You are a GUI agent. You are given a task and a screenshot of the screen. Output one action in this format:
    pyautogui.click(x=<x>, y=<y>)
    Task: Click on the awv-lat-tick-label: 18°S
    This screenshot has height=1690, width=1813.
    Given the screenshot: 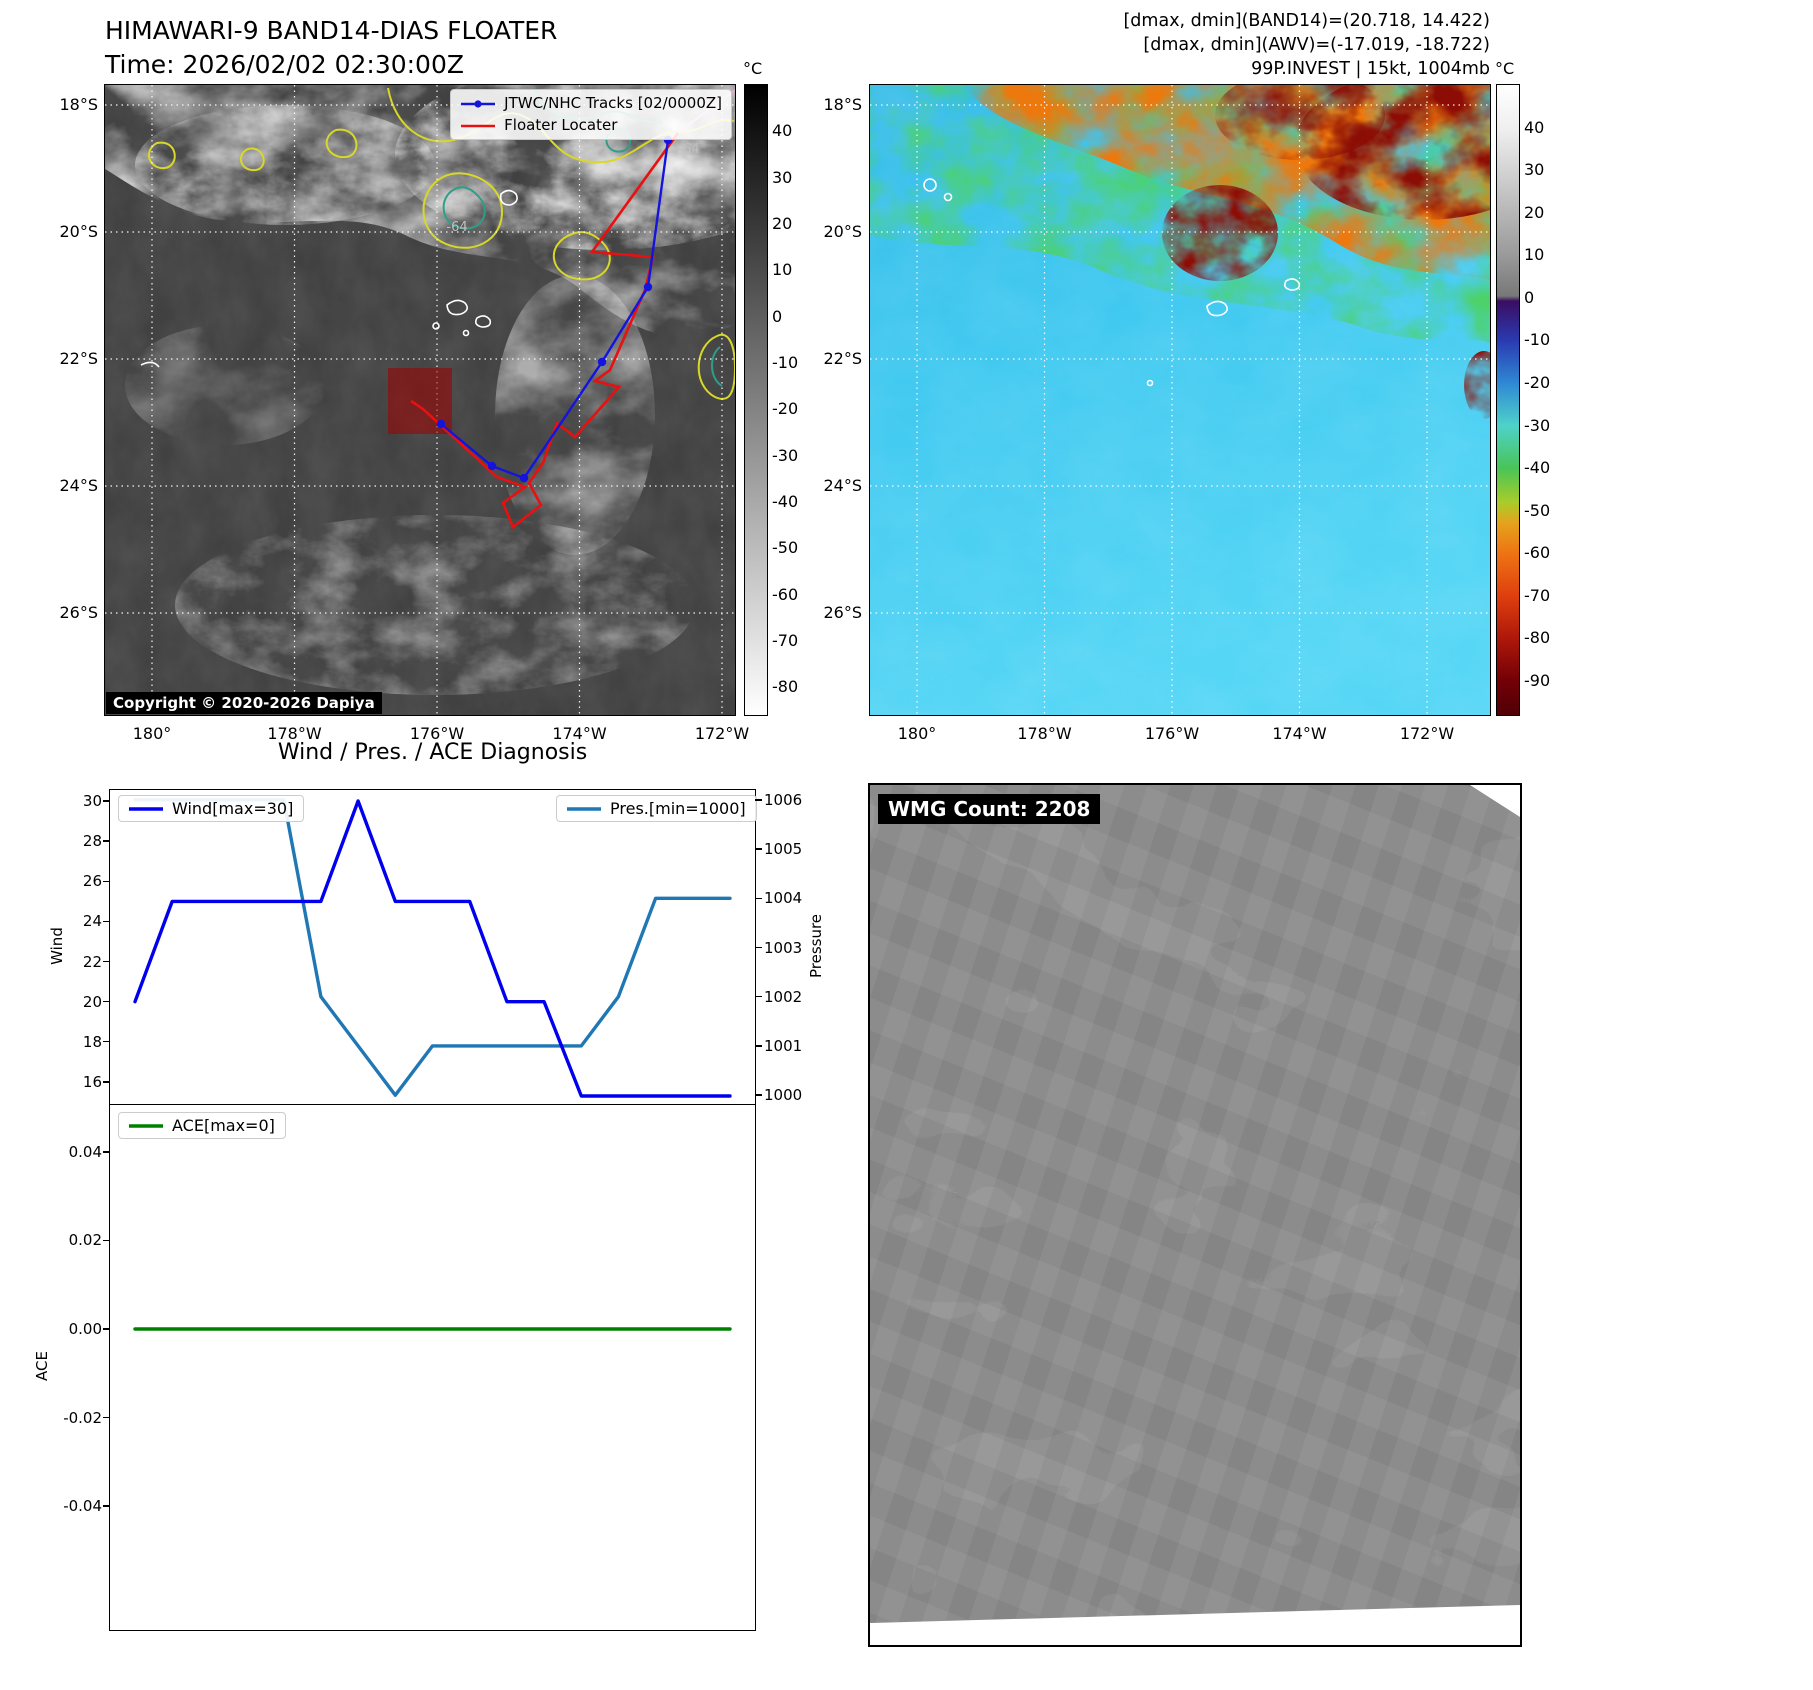 What is the action you would take?
    pyautogui.click(x=842, y=104)
    